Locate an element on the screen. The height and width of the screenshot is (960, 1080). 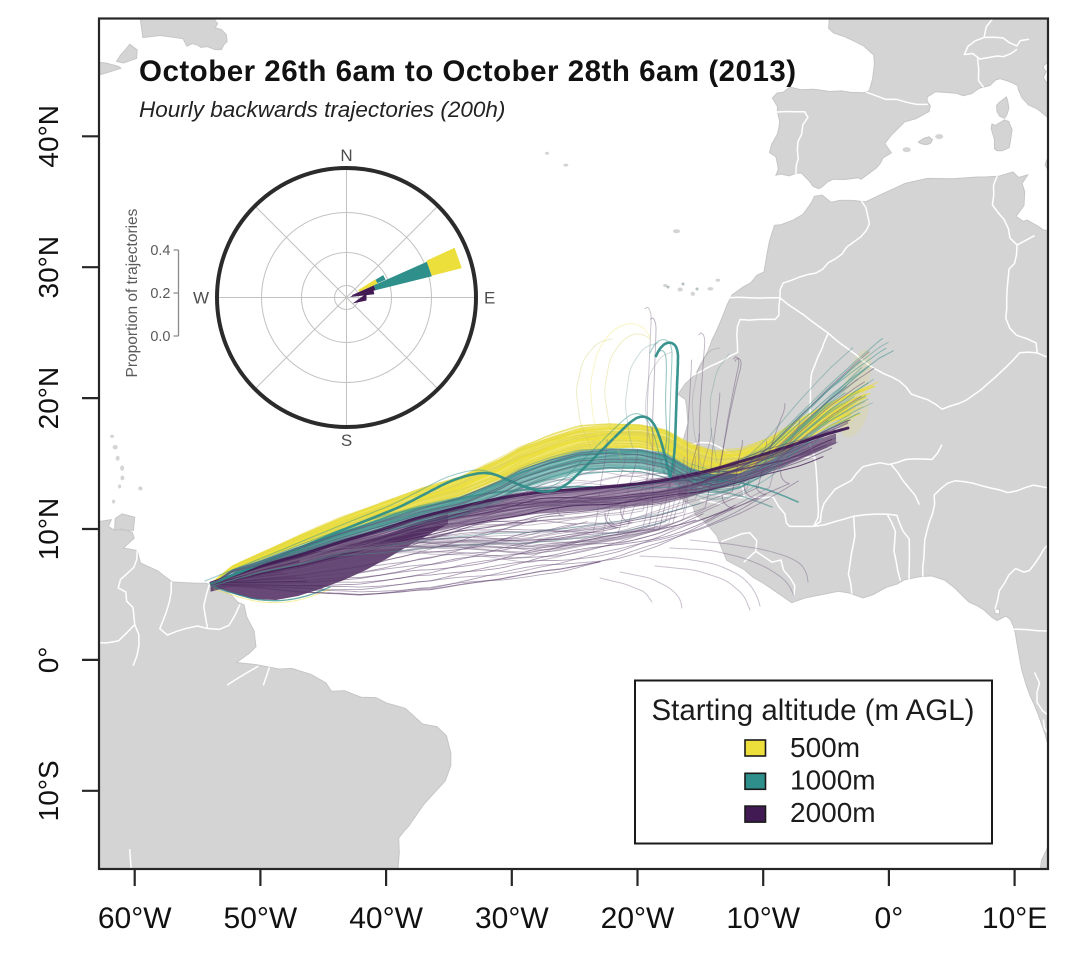
svg-text: 1000m is located at coordinates (833, 779).